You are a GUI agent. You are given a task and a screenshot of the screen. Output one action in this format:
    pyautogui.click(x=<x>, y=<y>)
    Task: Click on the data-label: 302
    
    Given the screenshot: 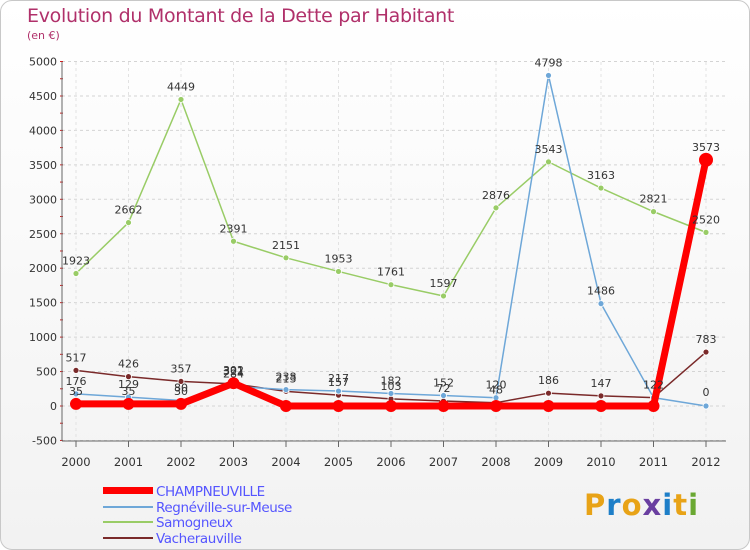 What is the action you would take?
    pyautogui.click(x=233, y=370)
    